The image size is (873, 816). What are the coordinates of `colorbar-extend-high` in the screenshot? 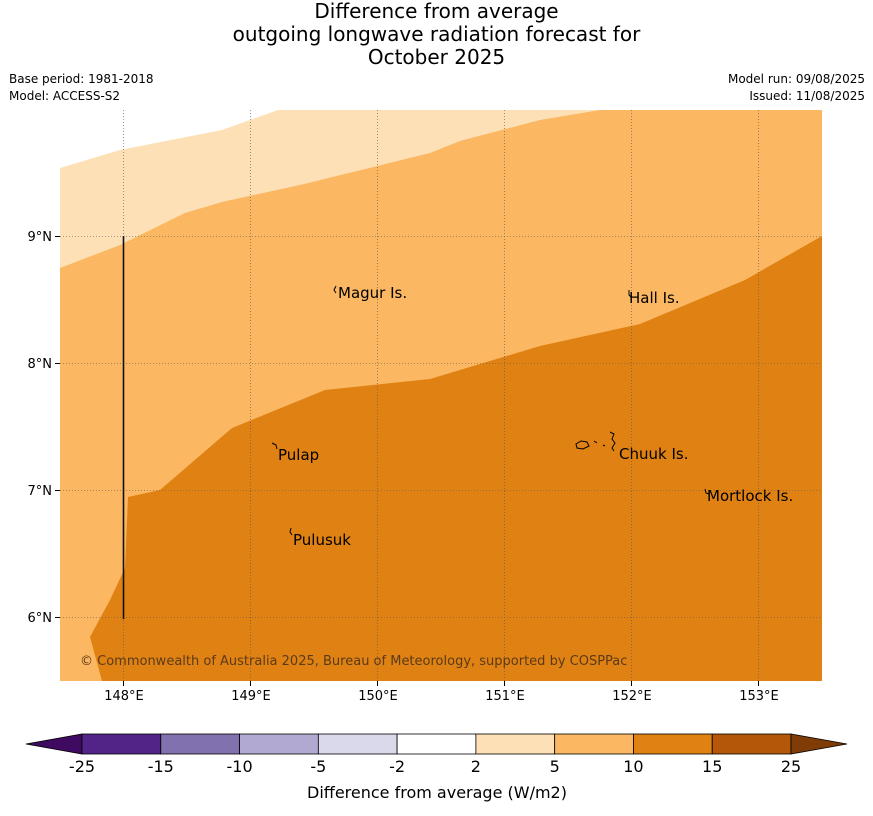 It's located at (819, 744).